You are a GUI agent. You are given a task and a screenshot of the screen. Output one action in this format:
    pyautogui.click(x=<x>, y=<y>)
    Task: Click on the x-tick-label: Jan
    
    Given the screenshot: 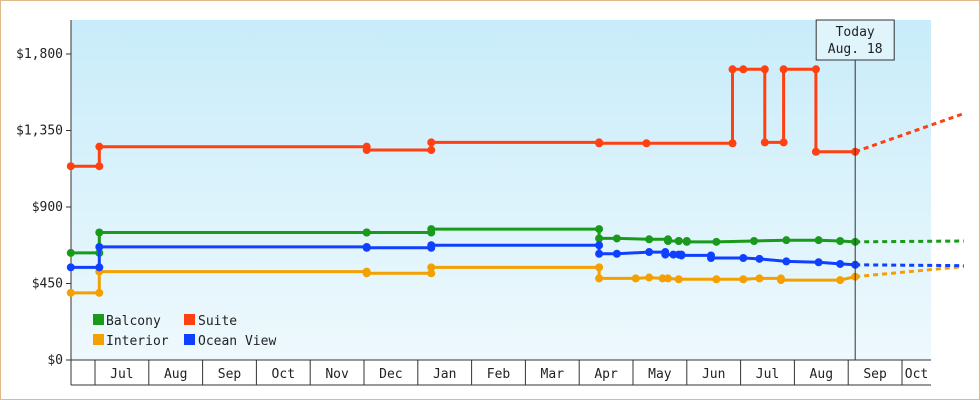 What is the action you would take?
    pyautogui.click(x=444, y=374)
    